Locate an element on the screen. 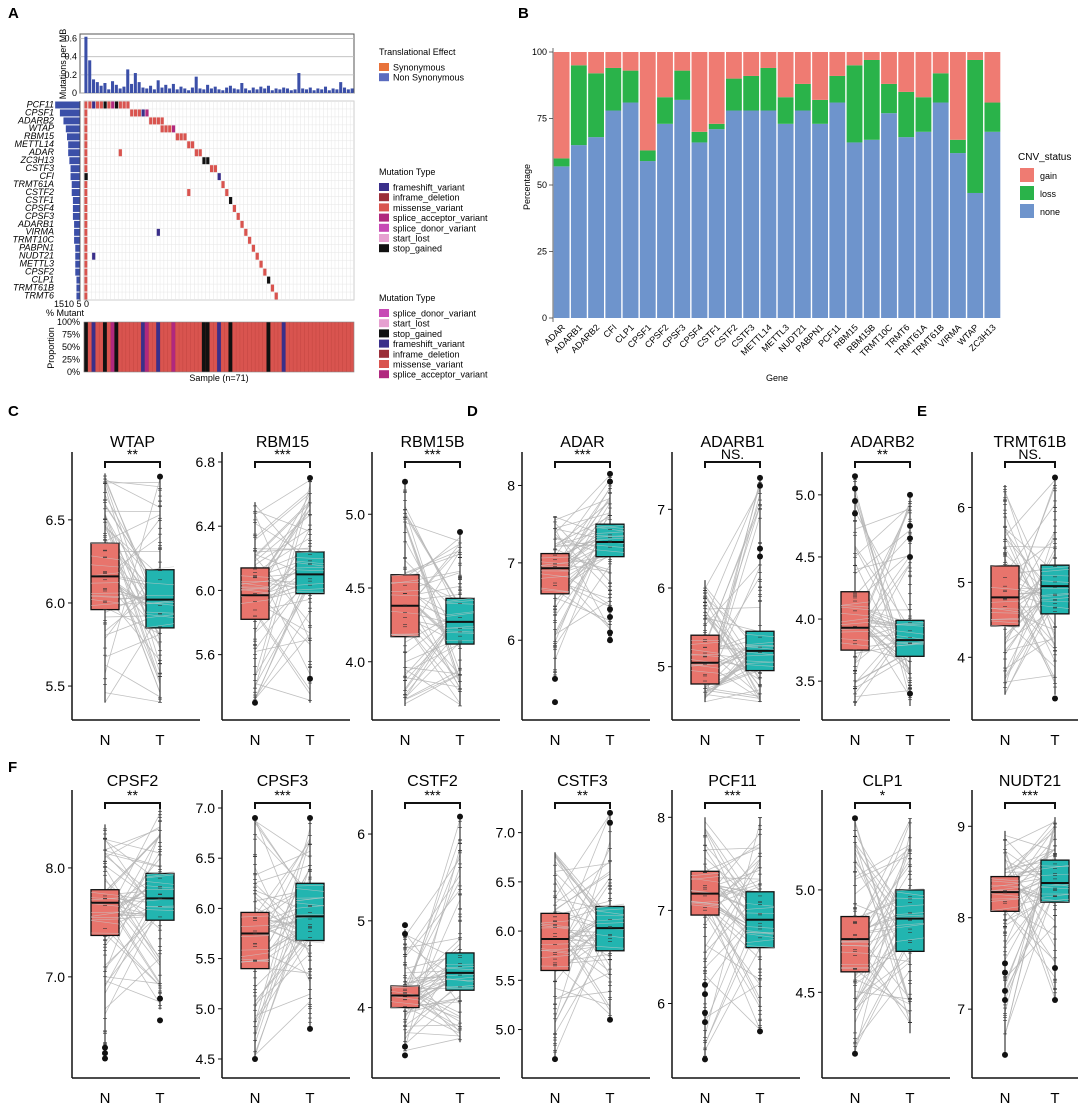  proportion-tick: 25% is located at coordinates (71, 360).